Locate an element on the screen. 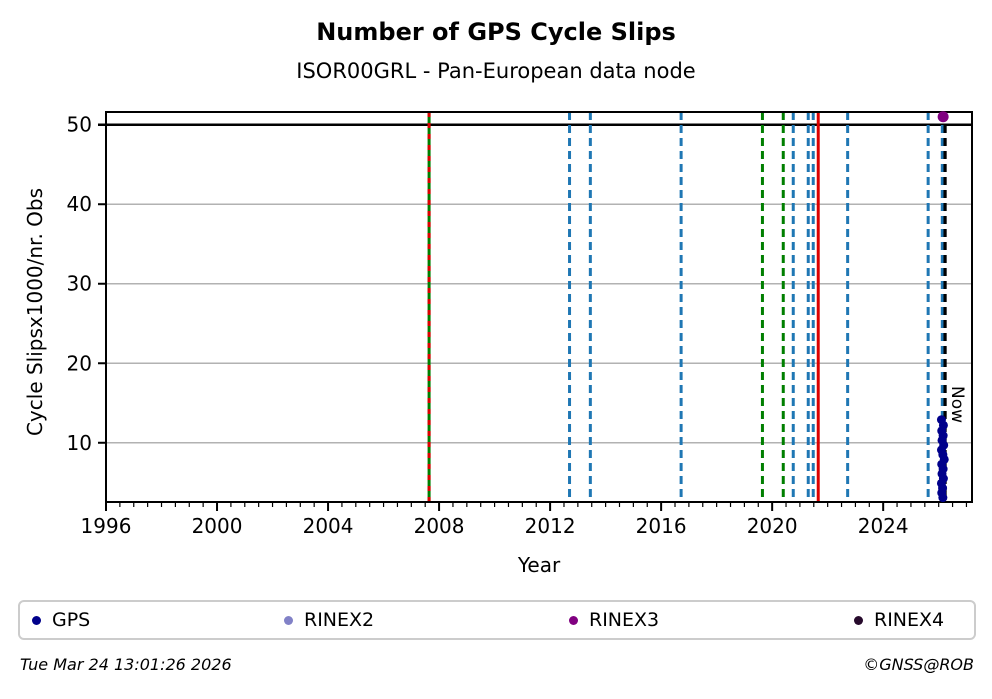  legend-item-rinex2: RINEX2 is located at coordinates (329, 620).